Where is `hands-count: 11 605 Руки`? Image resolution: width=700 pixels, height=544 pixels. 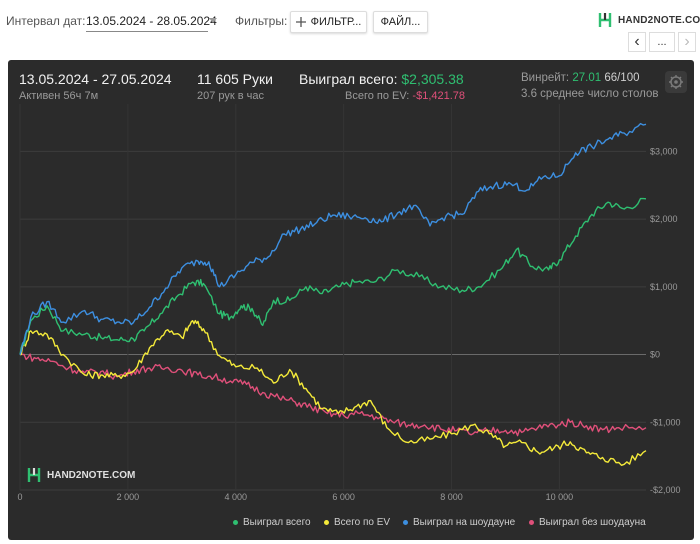 hands-count: 11 605 Руки is located at coordinates (235, 79).